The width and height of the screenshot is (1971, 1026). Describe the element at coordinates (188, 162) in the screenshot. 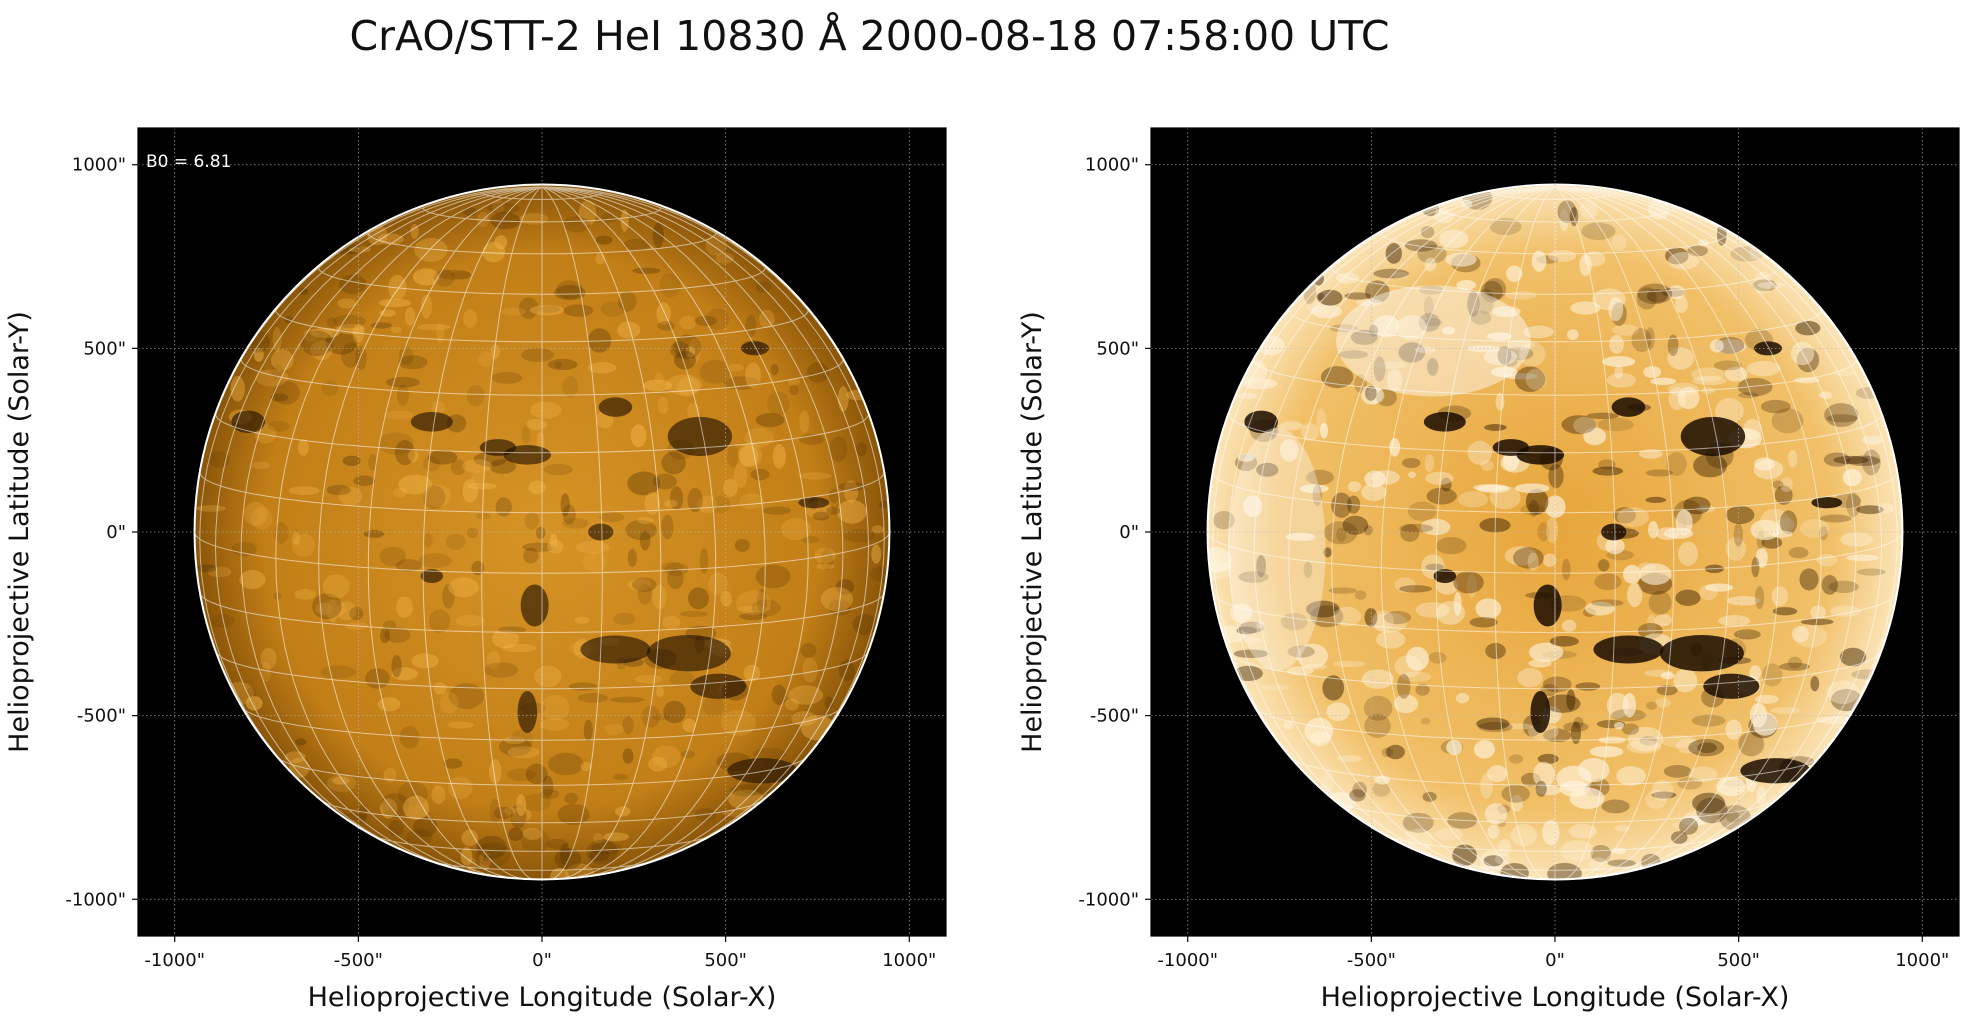

I see `b0-annotation: B0 = 6.81` at that location.